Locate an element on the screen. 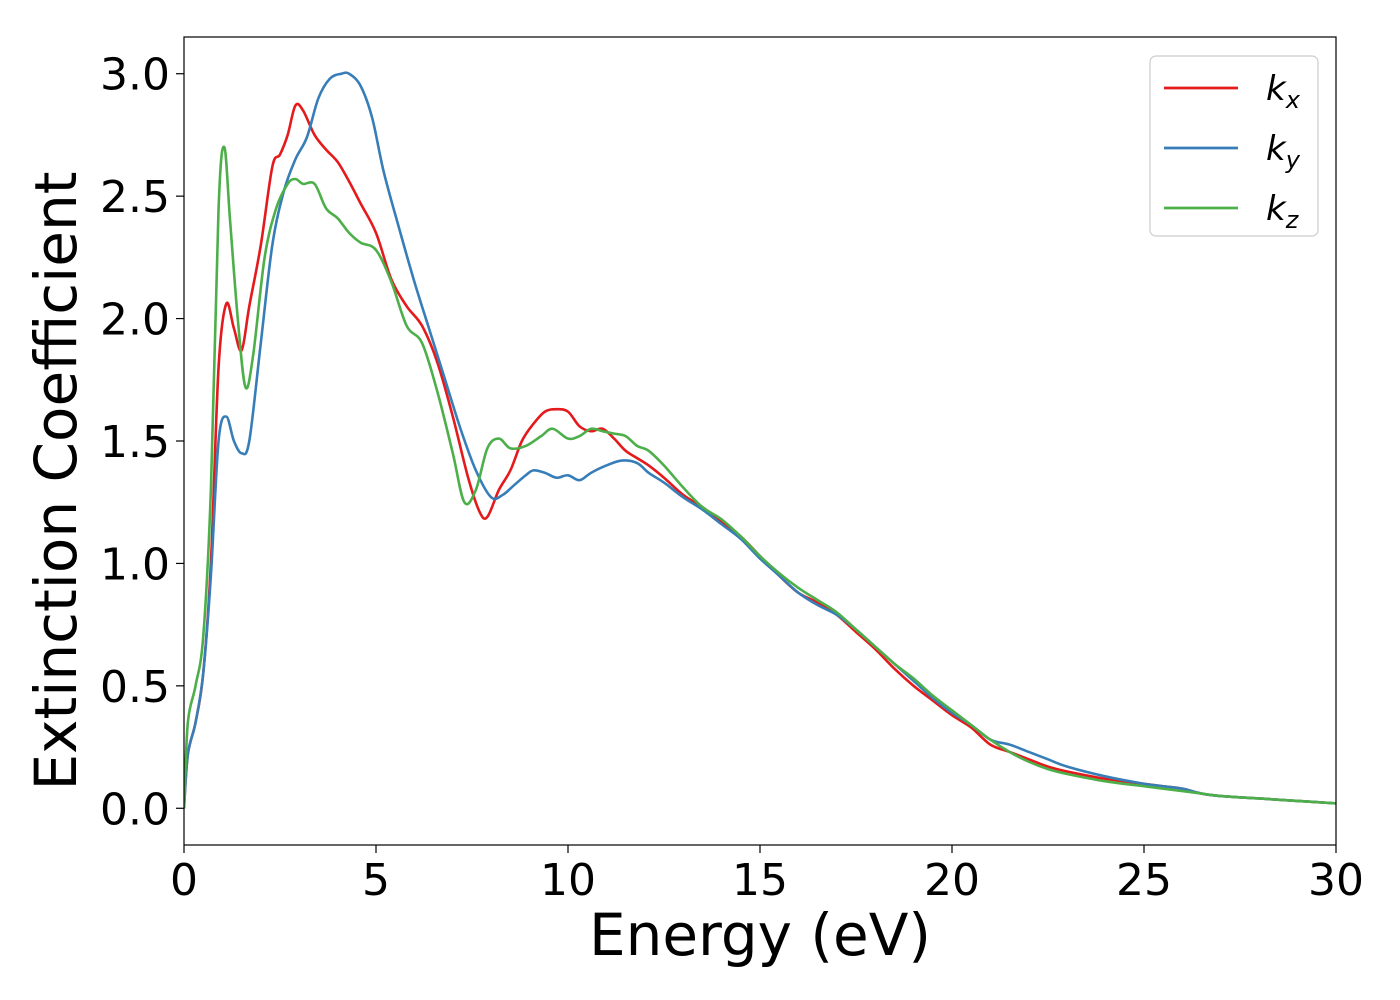  y-axis-title: Extinction Coefficient is located at coordinates (56, 481).